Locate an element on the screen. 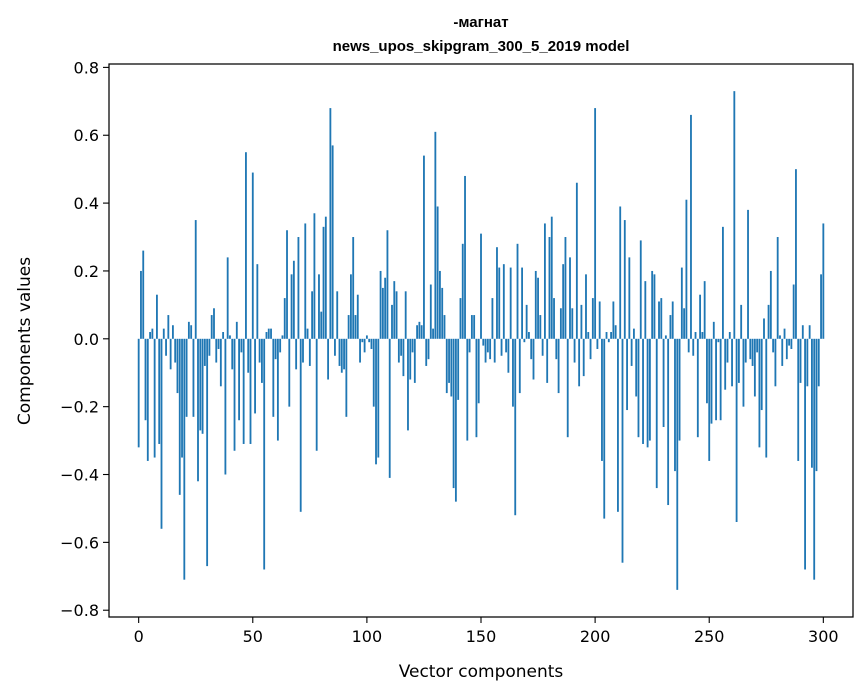 The image size is (867, 696). chart-title-line2: news_upos_skipgram_300_5_2019 model is located at coordinates (481, 46).